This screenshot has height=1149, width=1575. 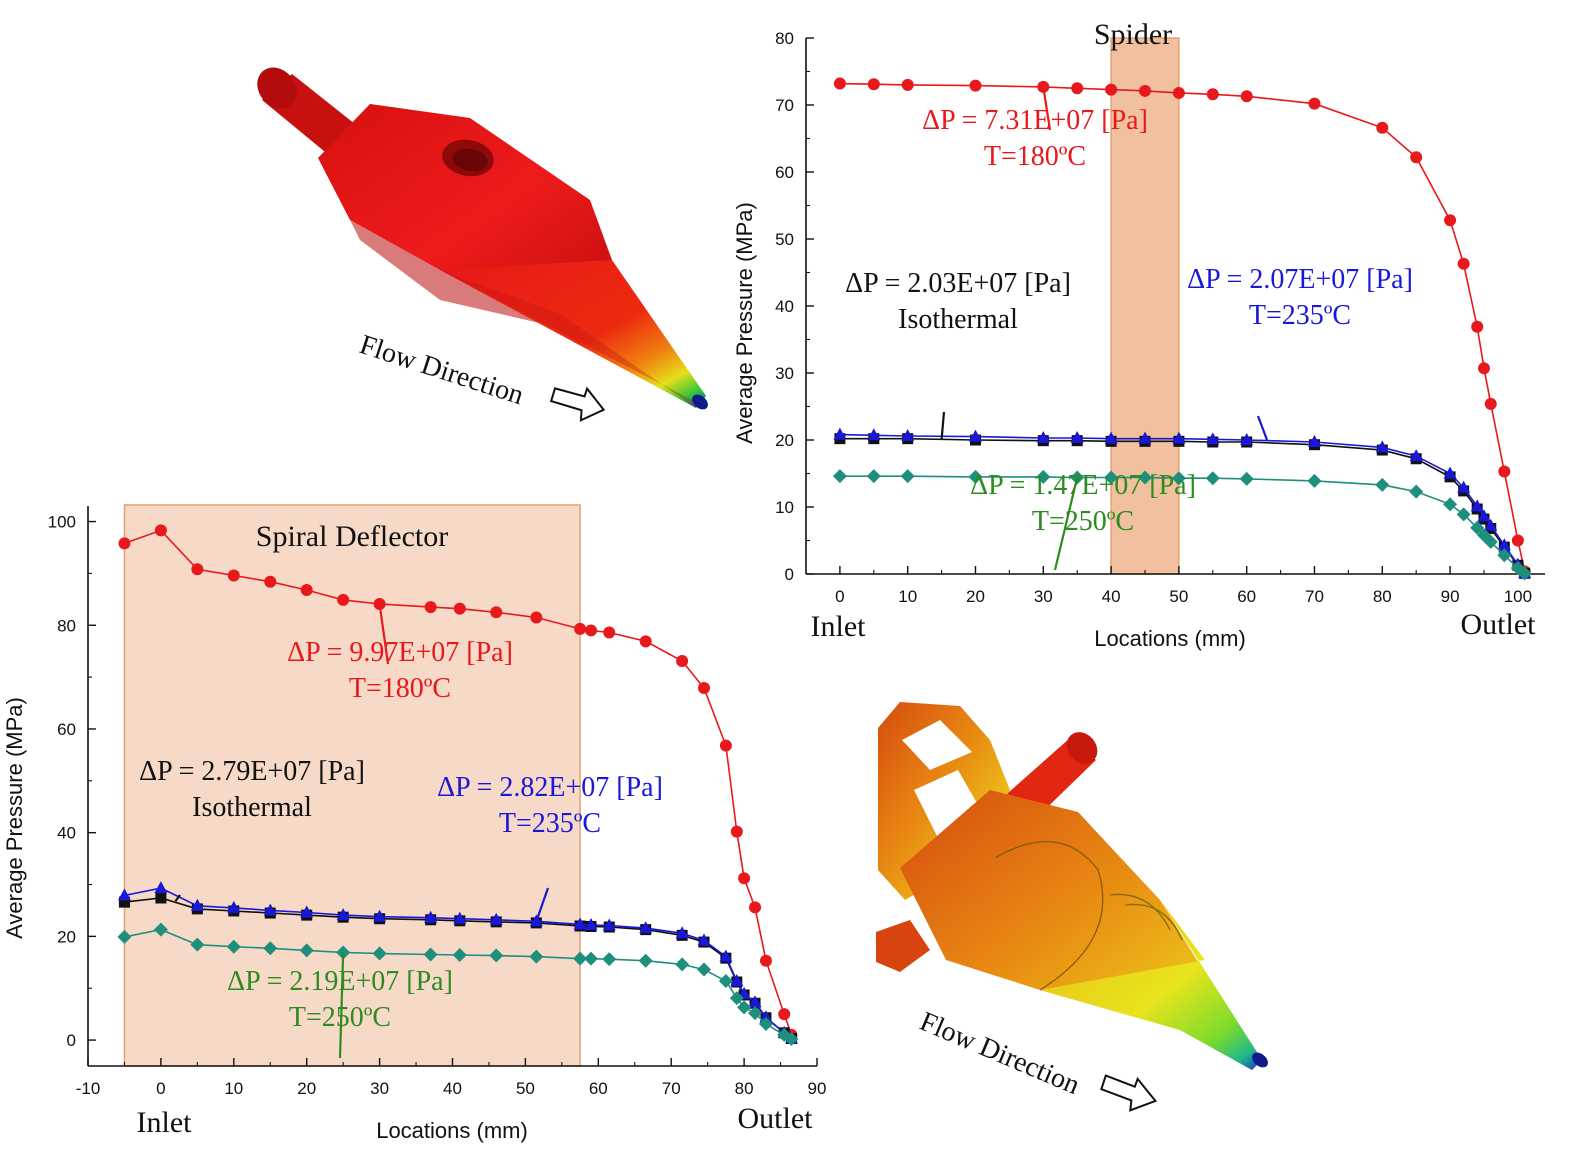 What do you see at coordinates (177, 898) in the screenshot?
I see `spiral-black-annotation-leader` at bounding box center [177, 898].